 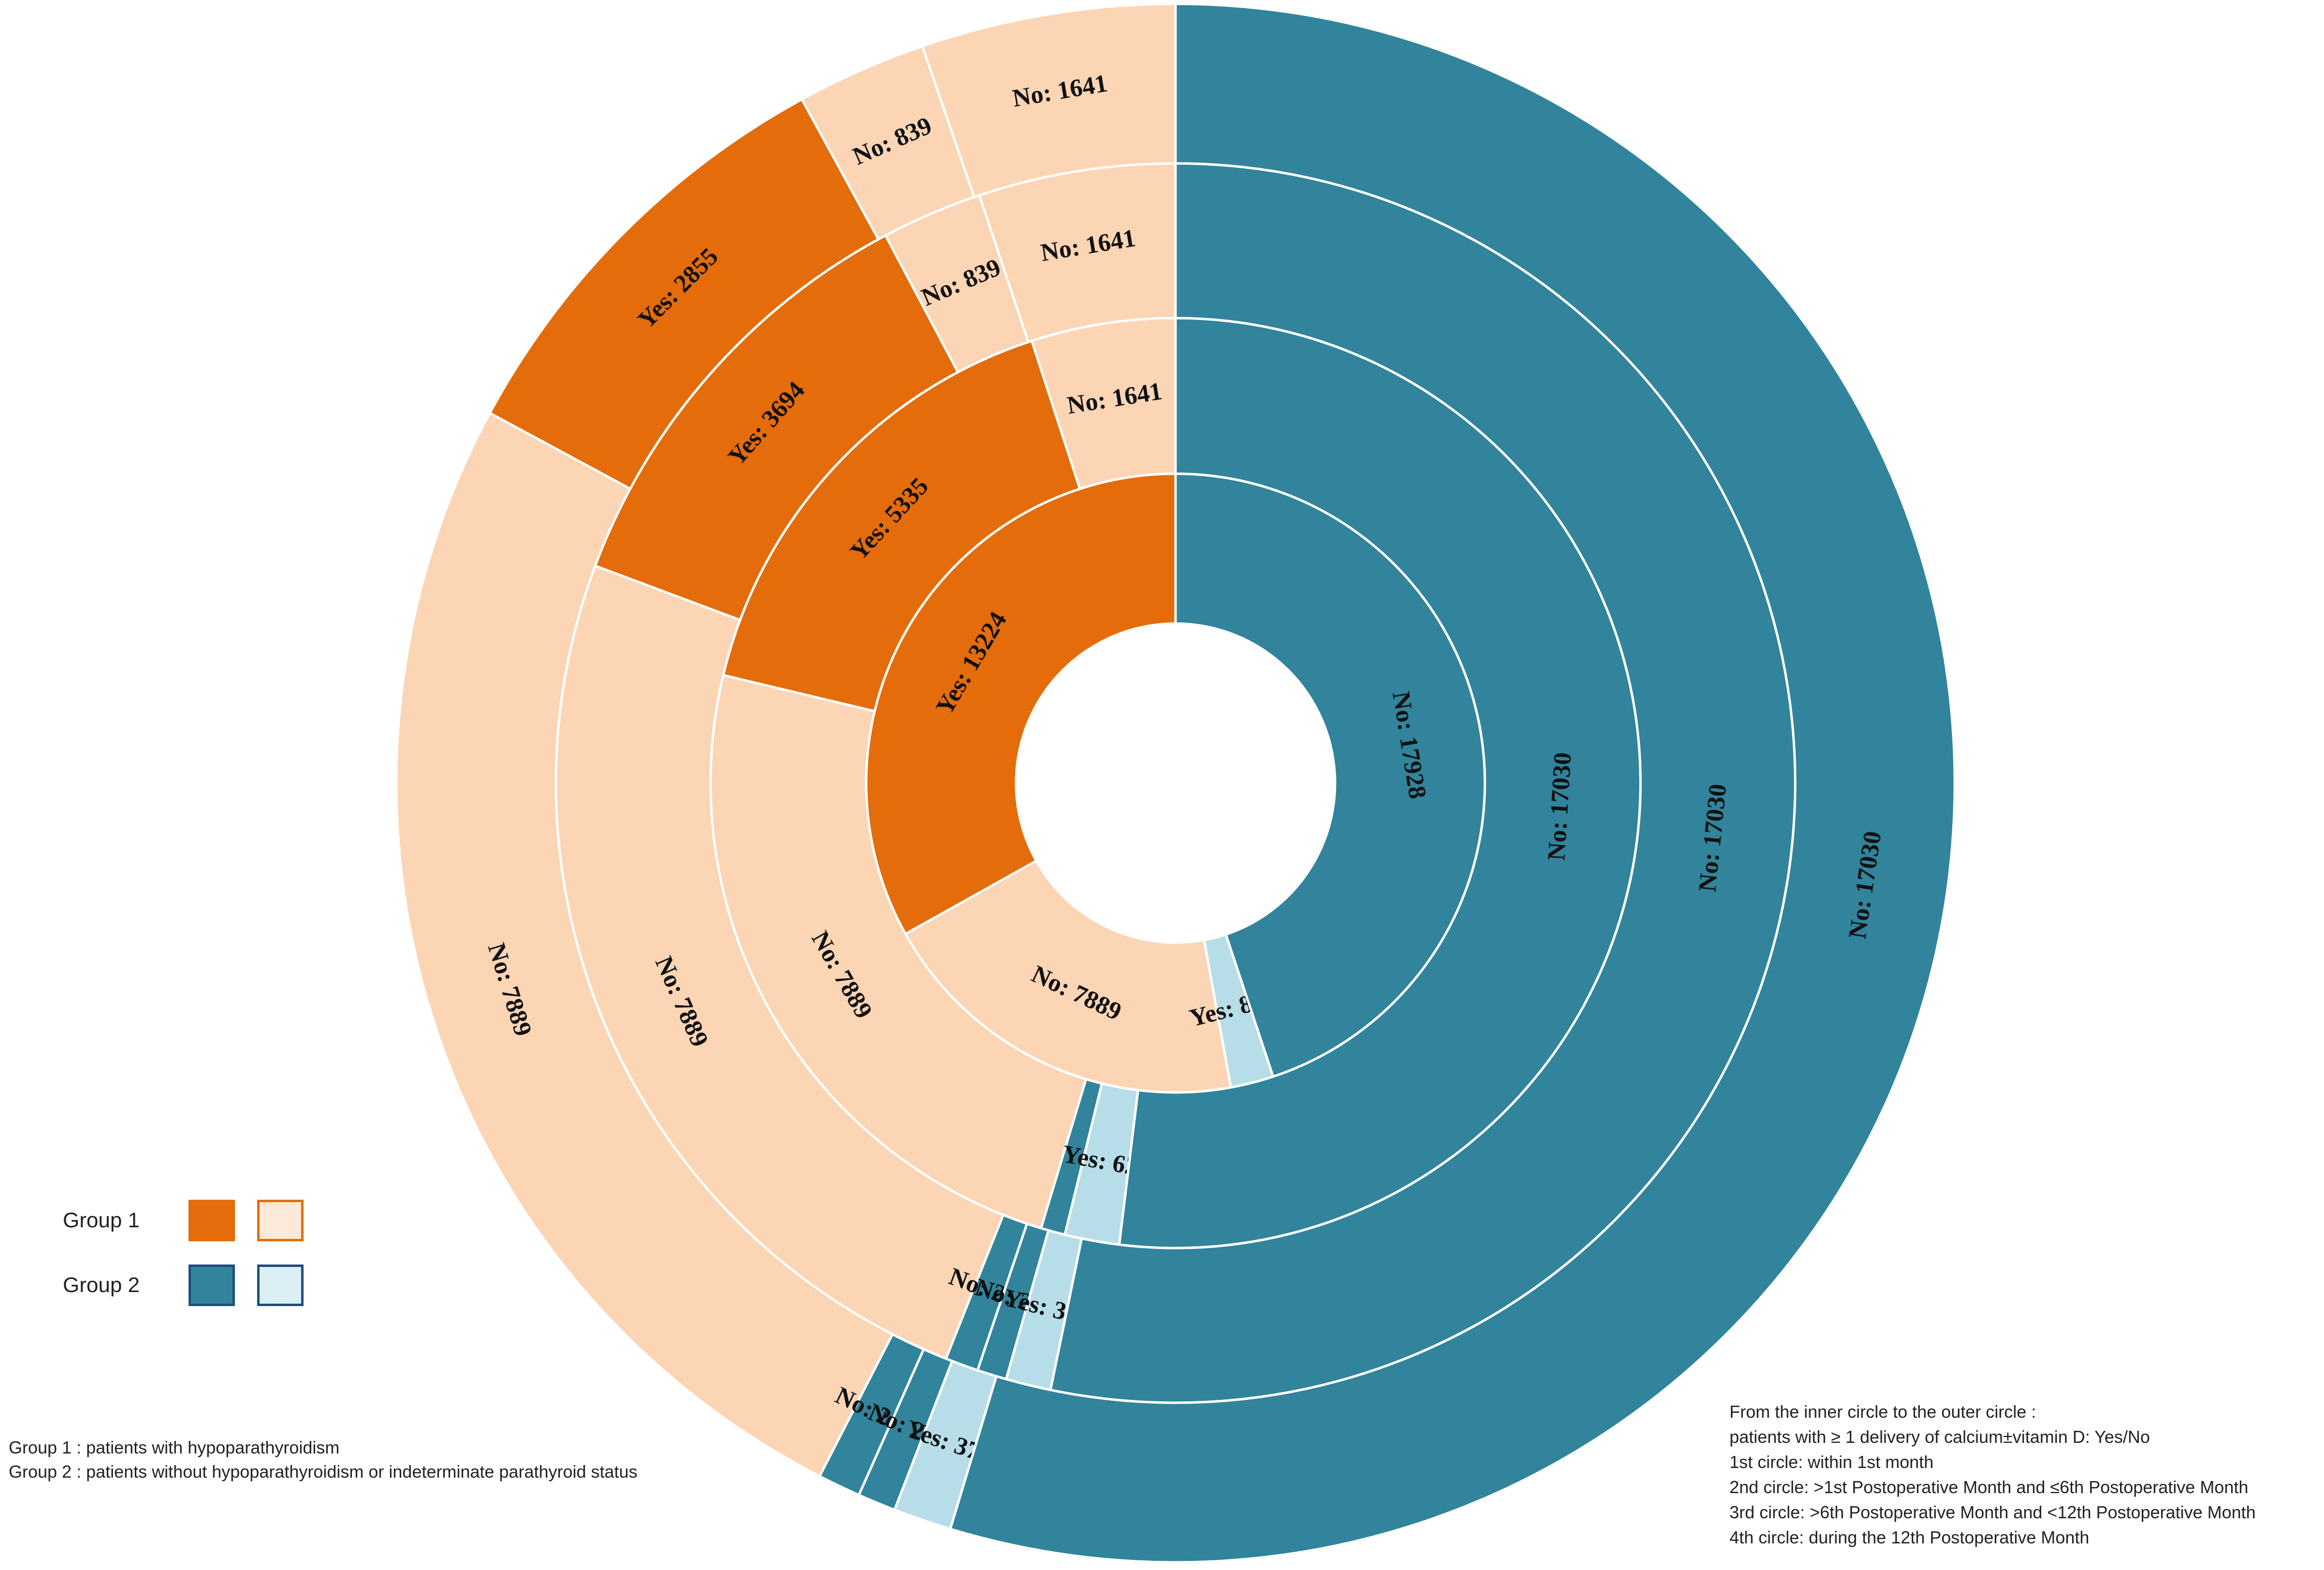 I want to click on legend-row-group-2: Group 2, so click(x=194, y=1285).